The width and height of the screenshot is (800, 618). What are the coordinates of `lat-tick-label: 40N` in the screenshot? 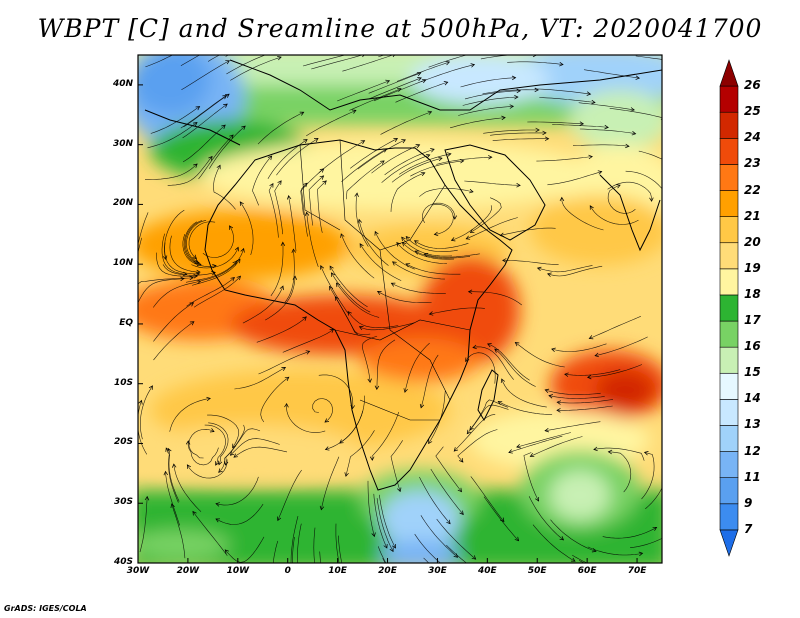 It's located at (122, 83).